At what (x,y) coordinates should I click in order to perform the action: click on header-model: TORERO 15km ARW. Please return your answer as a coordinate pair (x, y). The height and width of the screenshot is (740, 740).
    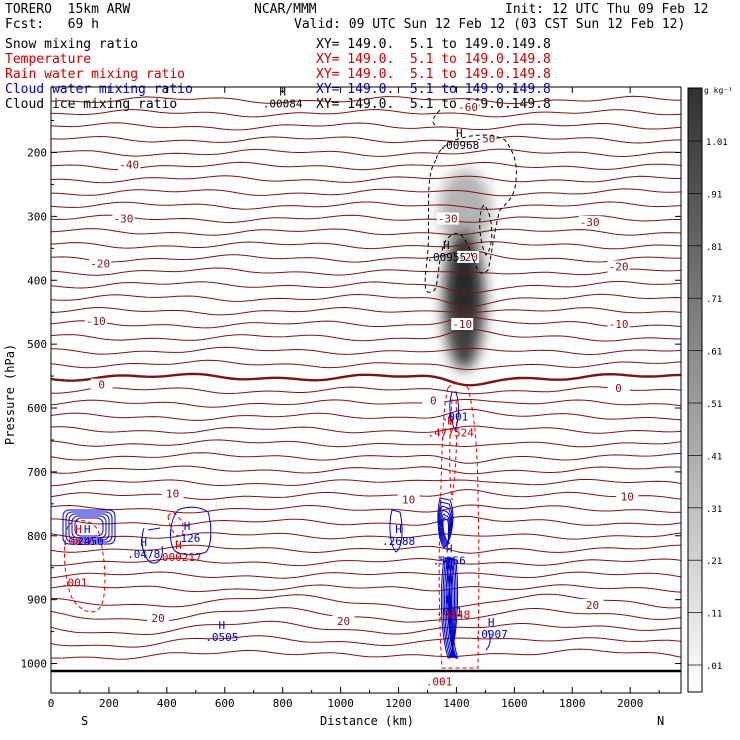
    Looking at the image, I should click on (68, 9).